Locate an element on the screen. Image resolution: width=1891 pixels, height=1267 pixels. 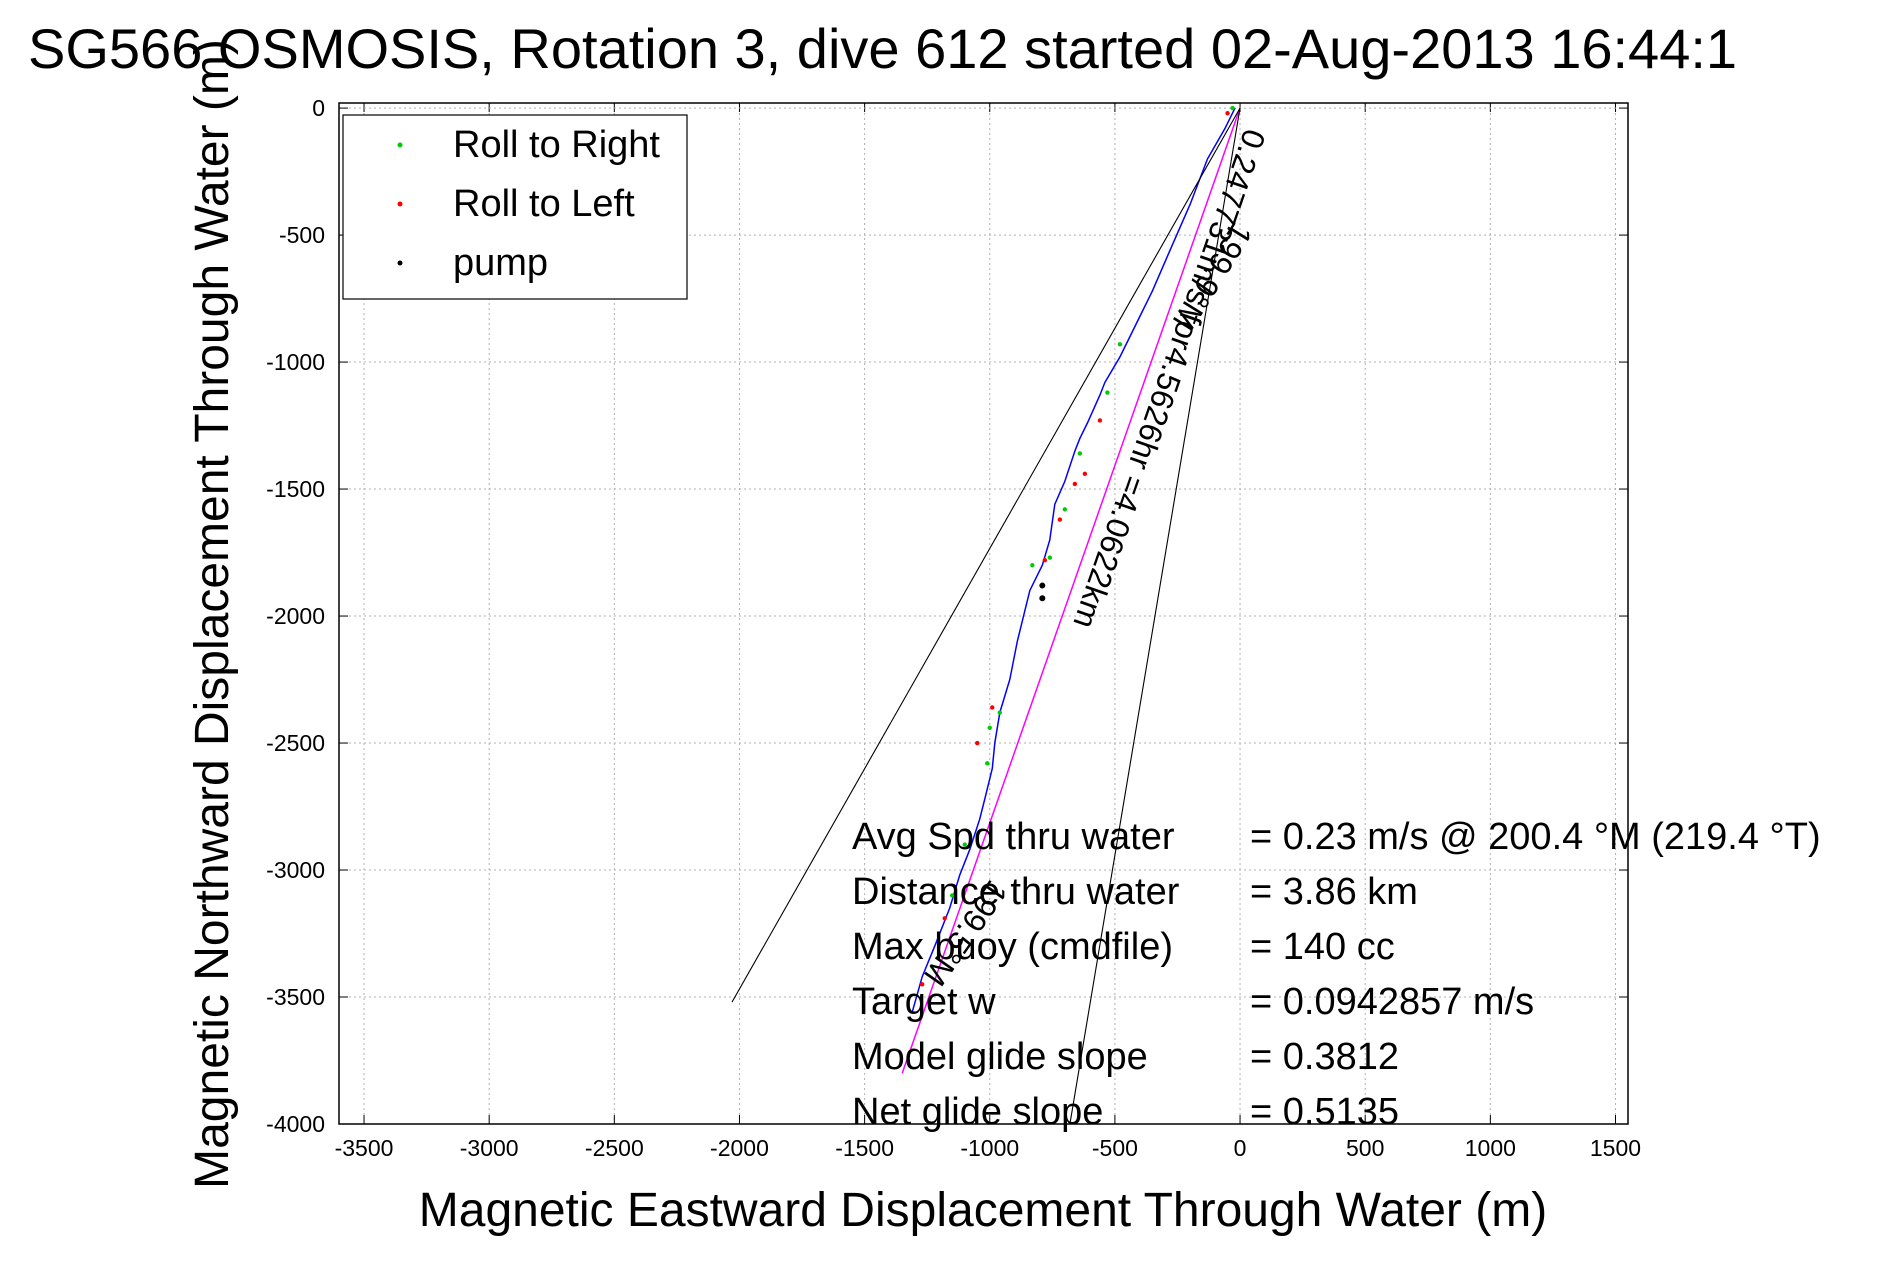
stat-value: = 140 cc is located at coordinates (1322, 947).